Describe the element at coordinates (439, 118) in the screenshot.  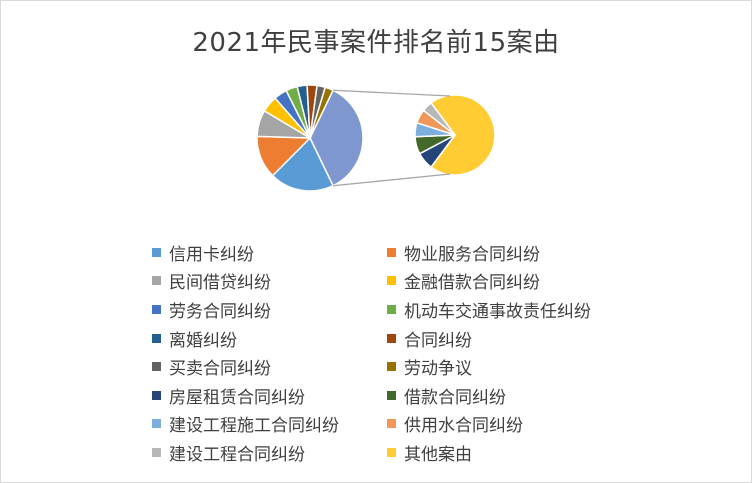
I see `secondary-slice-建设工程合同纠纷` at that location.